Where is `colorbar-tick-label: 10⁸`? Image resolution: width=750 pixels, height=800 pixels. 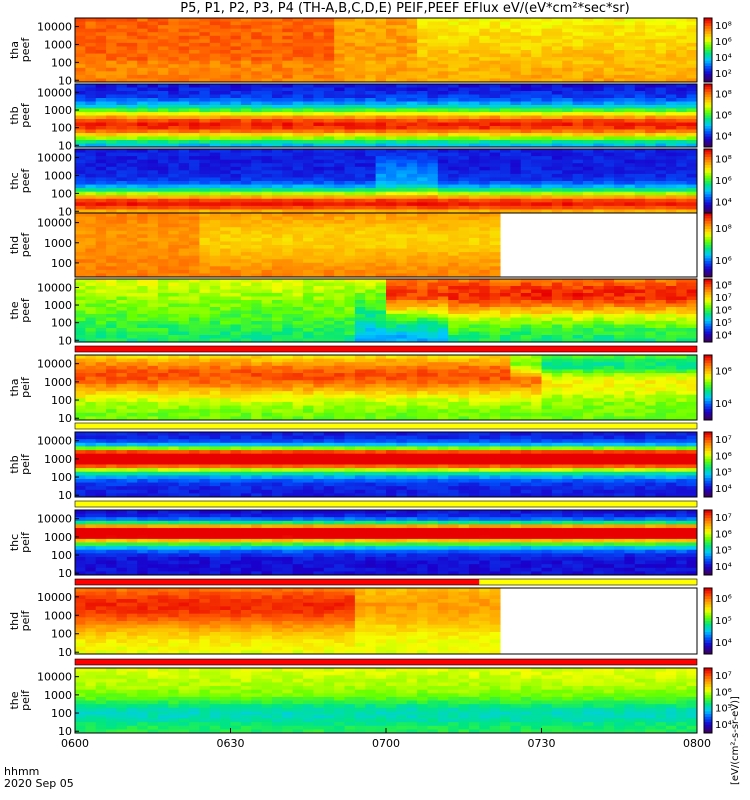 colorbar-tick-label: 10⁸ is located at coordinates (723, 95).